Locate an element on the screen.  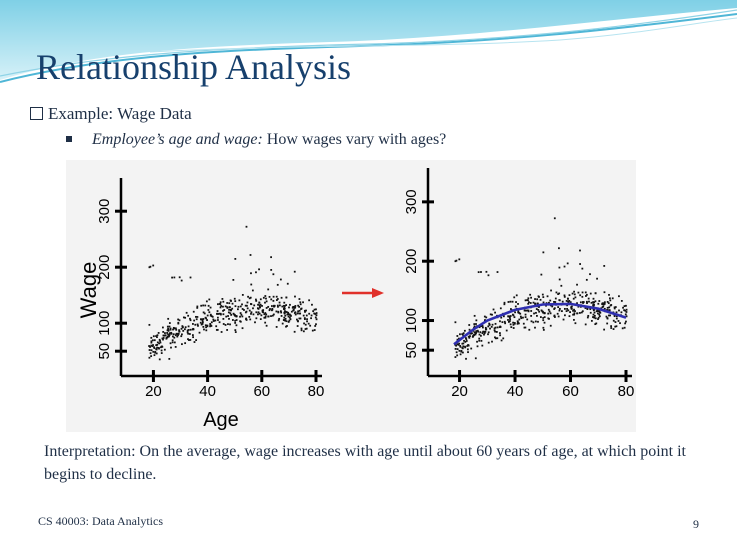
left-xlabel: Age is located at coordinates (221, 420).